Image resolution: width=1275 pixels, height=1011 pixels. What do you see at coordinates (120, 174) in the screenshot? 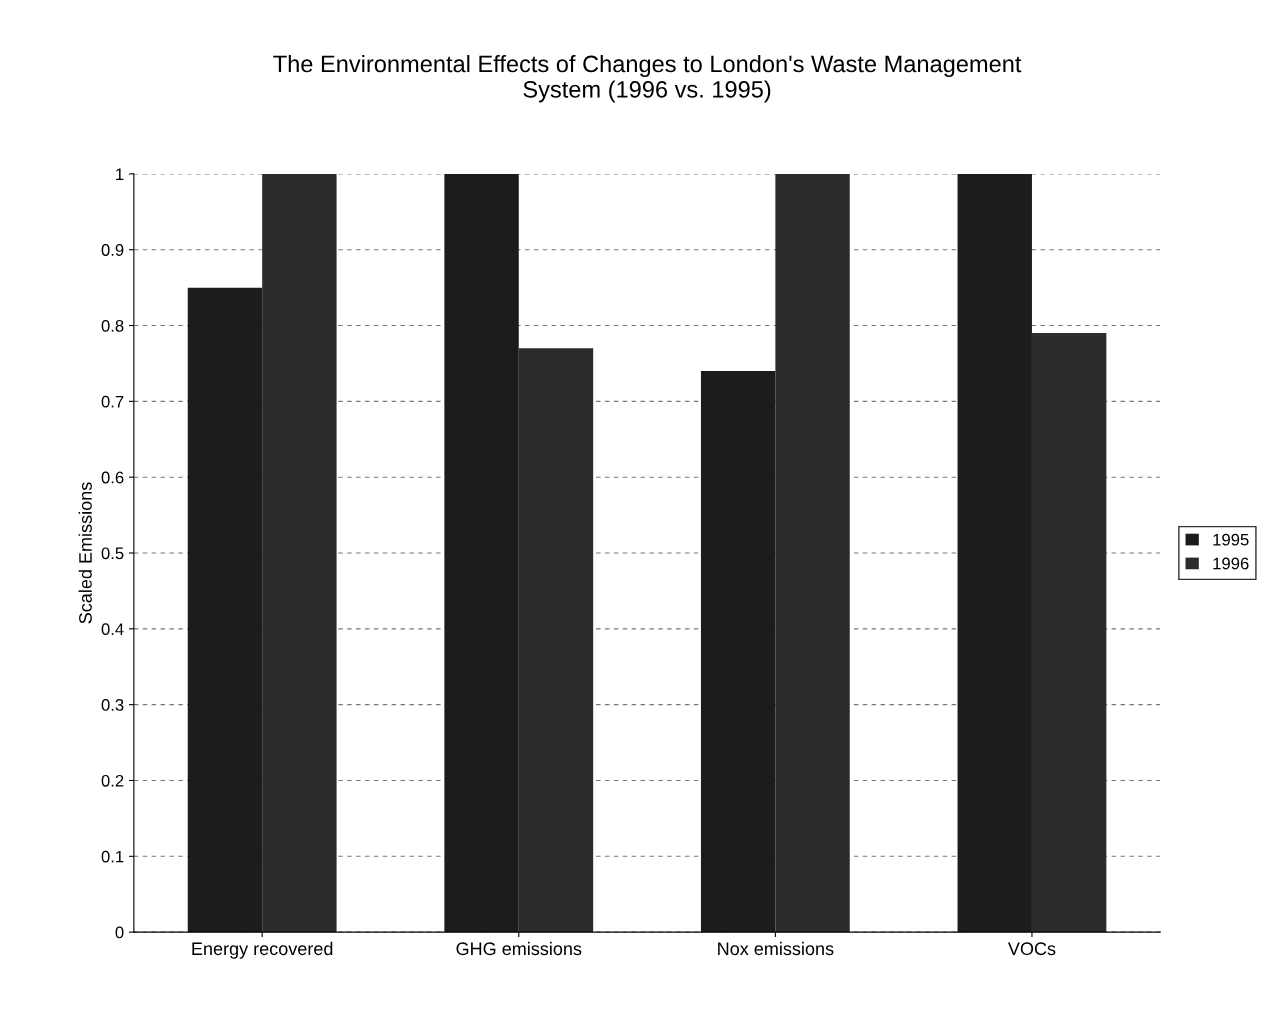
I see `y-tick-label: 1` at bounding box center [120, 174].